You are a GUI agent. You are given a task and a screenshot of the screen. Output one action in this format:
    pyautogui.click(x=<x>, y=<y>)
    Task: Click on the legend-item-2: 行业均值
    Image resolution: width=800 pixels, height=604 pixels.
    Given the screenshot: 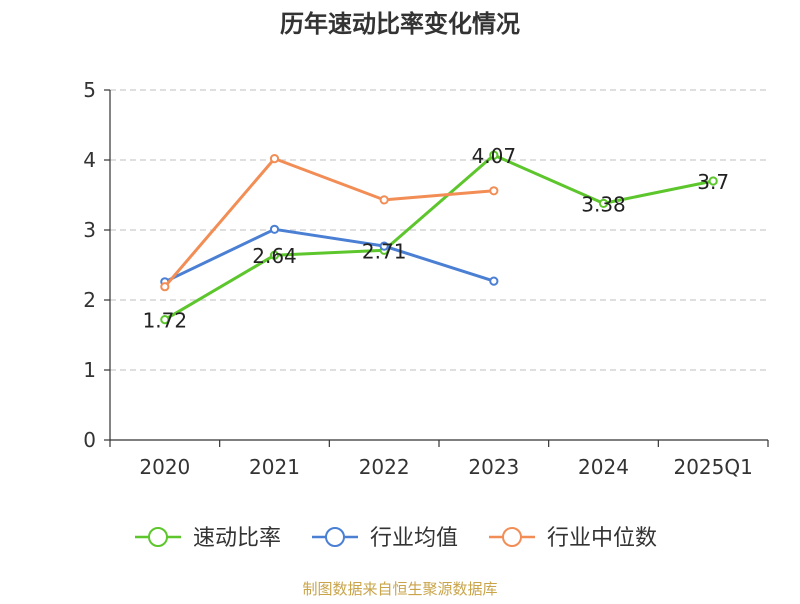 What is the action you would take?
    pyautogui.click(x=385, y=538)
    